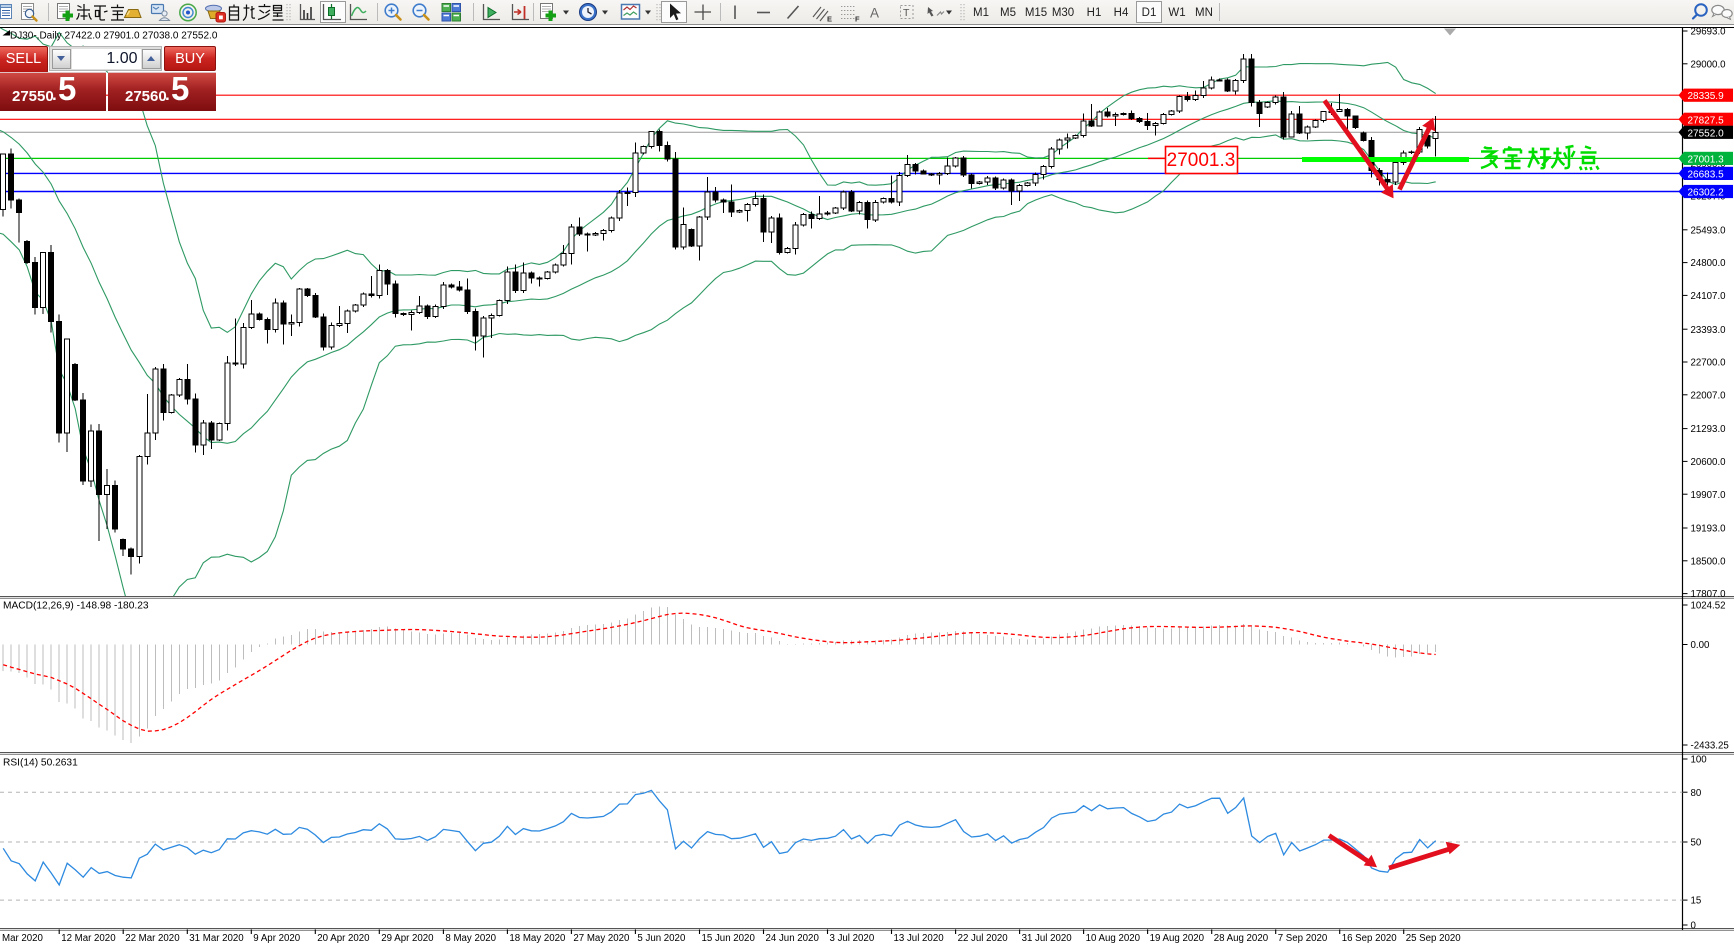  What do you see at coordinates (601, 938) in the screenshot?
I see `svg-text: 27 May 2020` at bounding box center [601, 938].